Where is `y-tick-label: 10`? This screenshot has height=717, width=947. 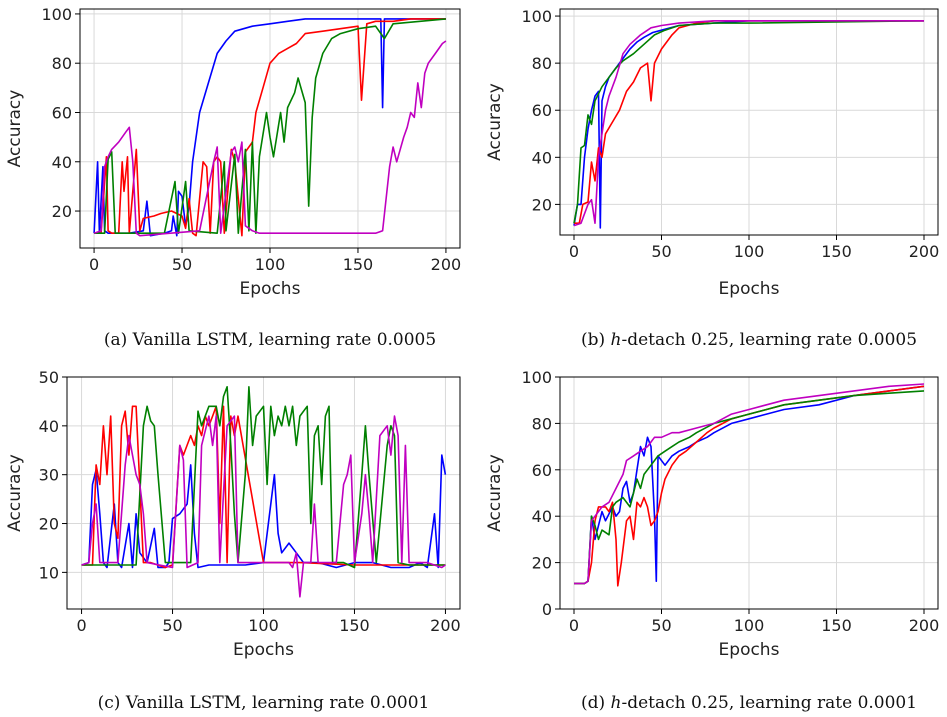
y-tick-label: 10 is located at coordinates (49, 572).